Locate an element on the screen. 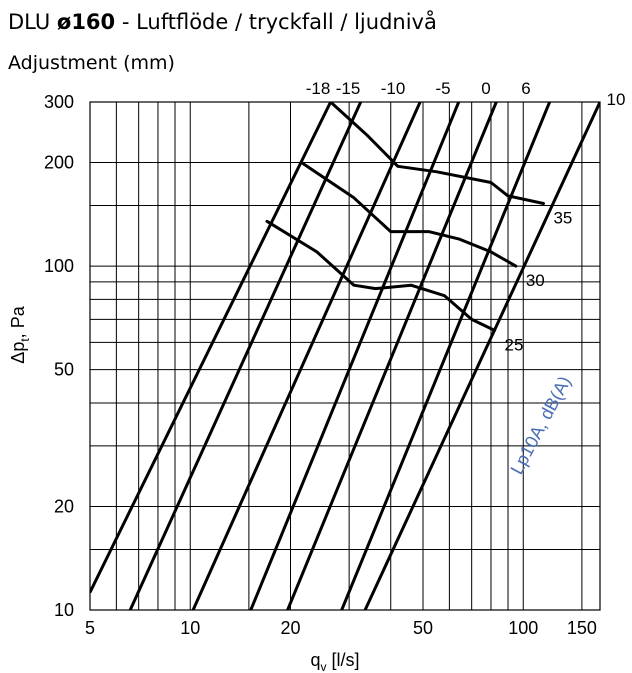 The height and width of the screenshot is (673, 632). page-subtitle: Adjustment (mm) is located at coordinates (91, 63).